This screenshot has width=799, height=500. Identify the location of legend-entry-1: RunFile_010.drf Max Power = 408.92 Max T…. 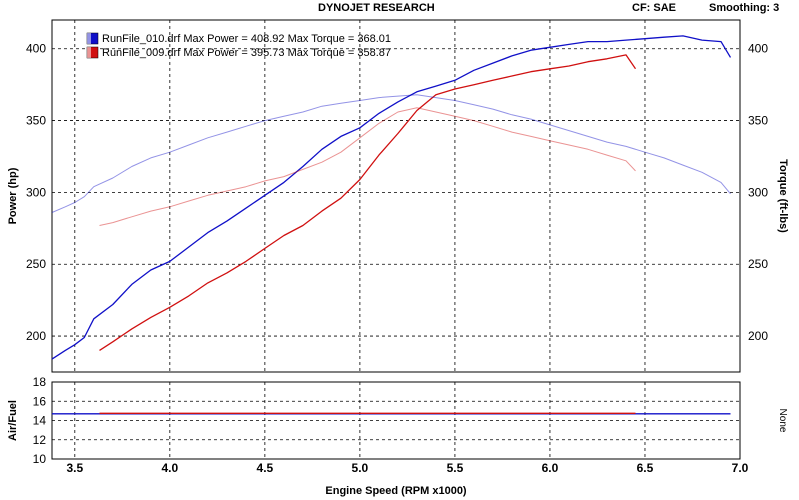
(246, 39).